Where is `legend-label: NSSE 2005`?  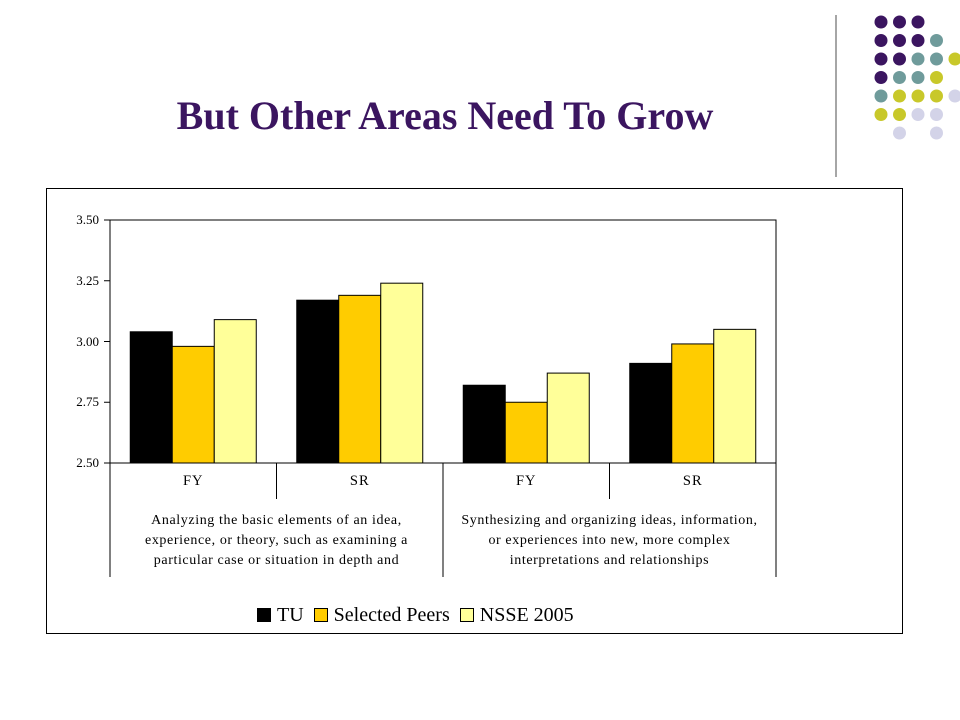 legend-label: NSSE 2005 is located at coordinates (526, 614).